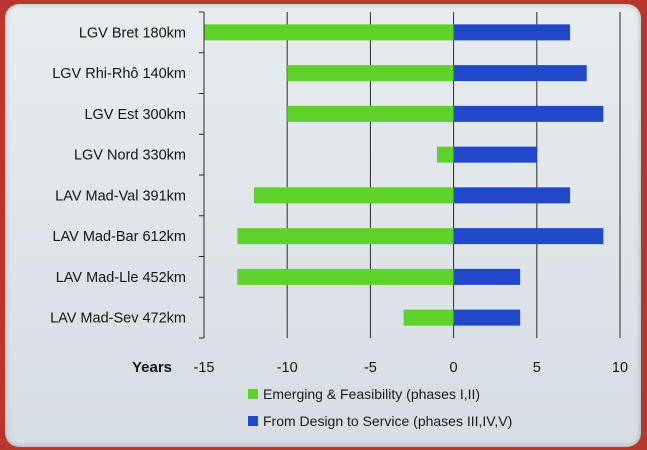  I want to click on category-label: LAV Mad-Bar 612km, so click(119, 237).